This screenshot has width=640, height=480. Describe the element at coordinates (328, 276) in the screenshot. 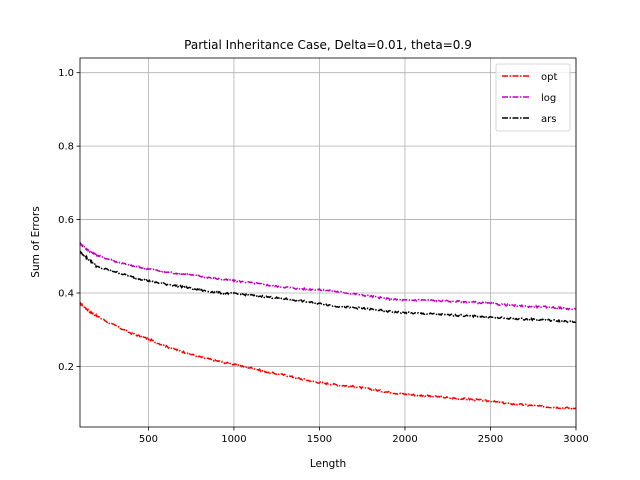

I see `series-line-log` at that location.